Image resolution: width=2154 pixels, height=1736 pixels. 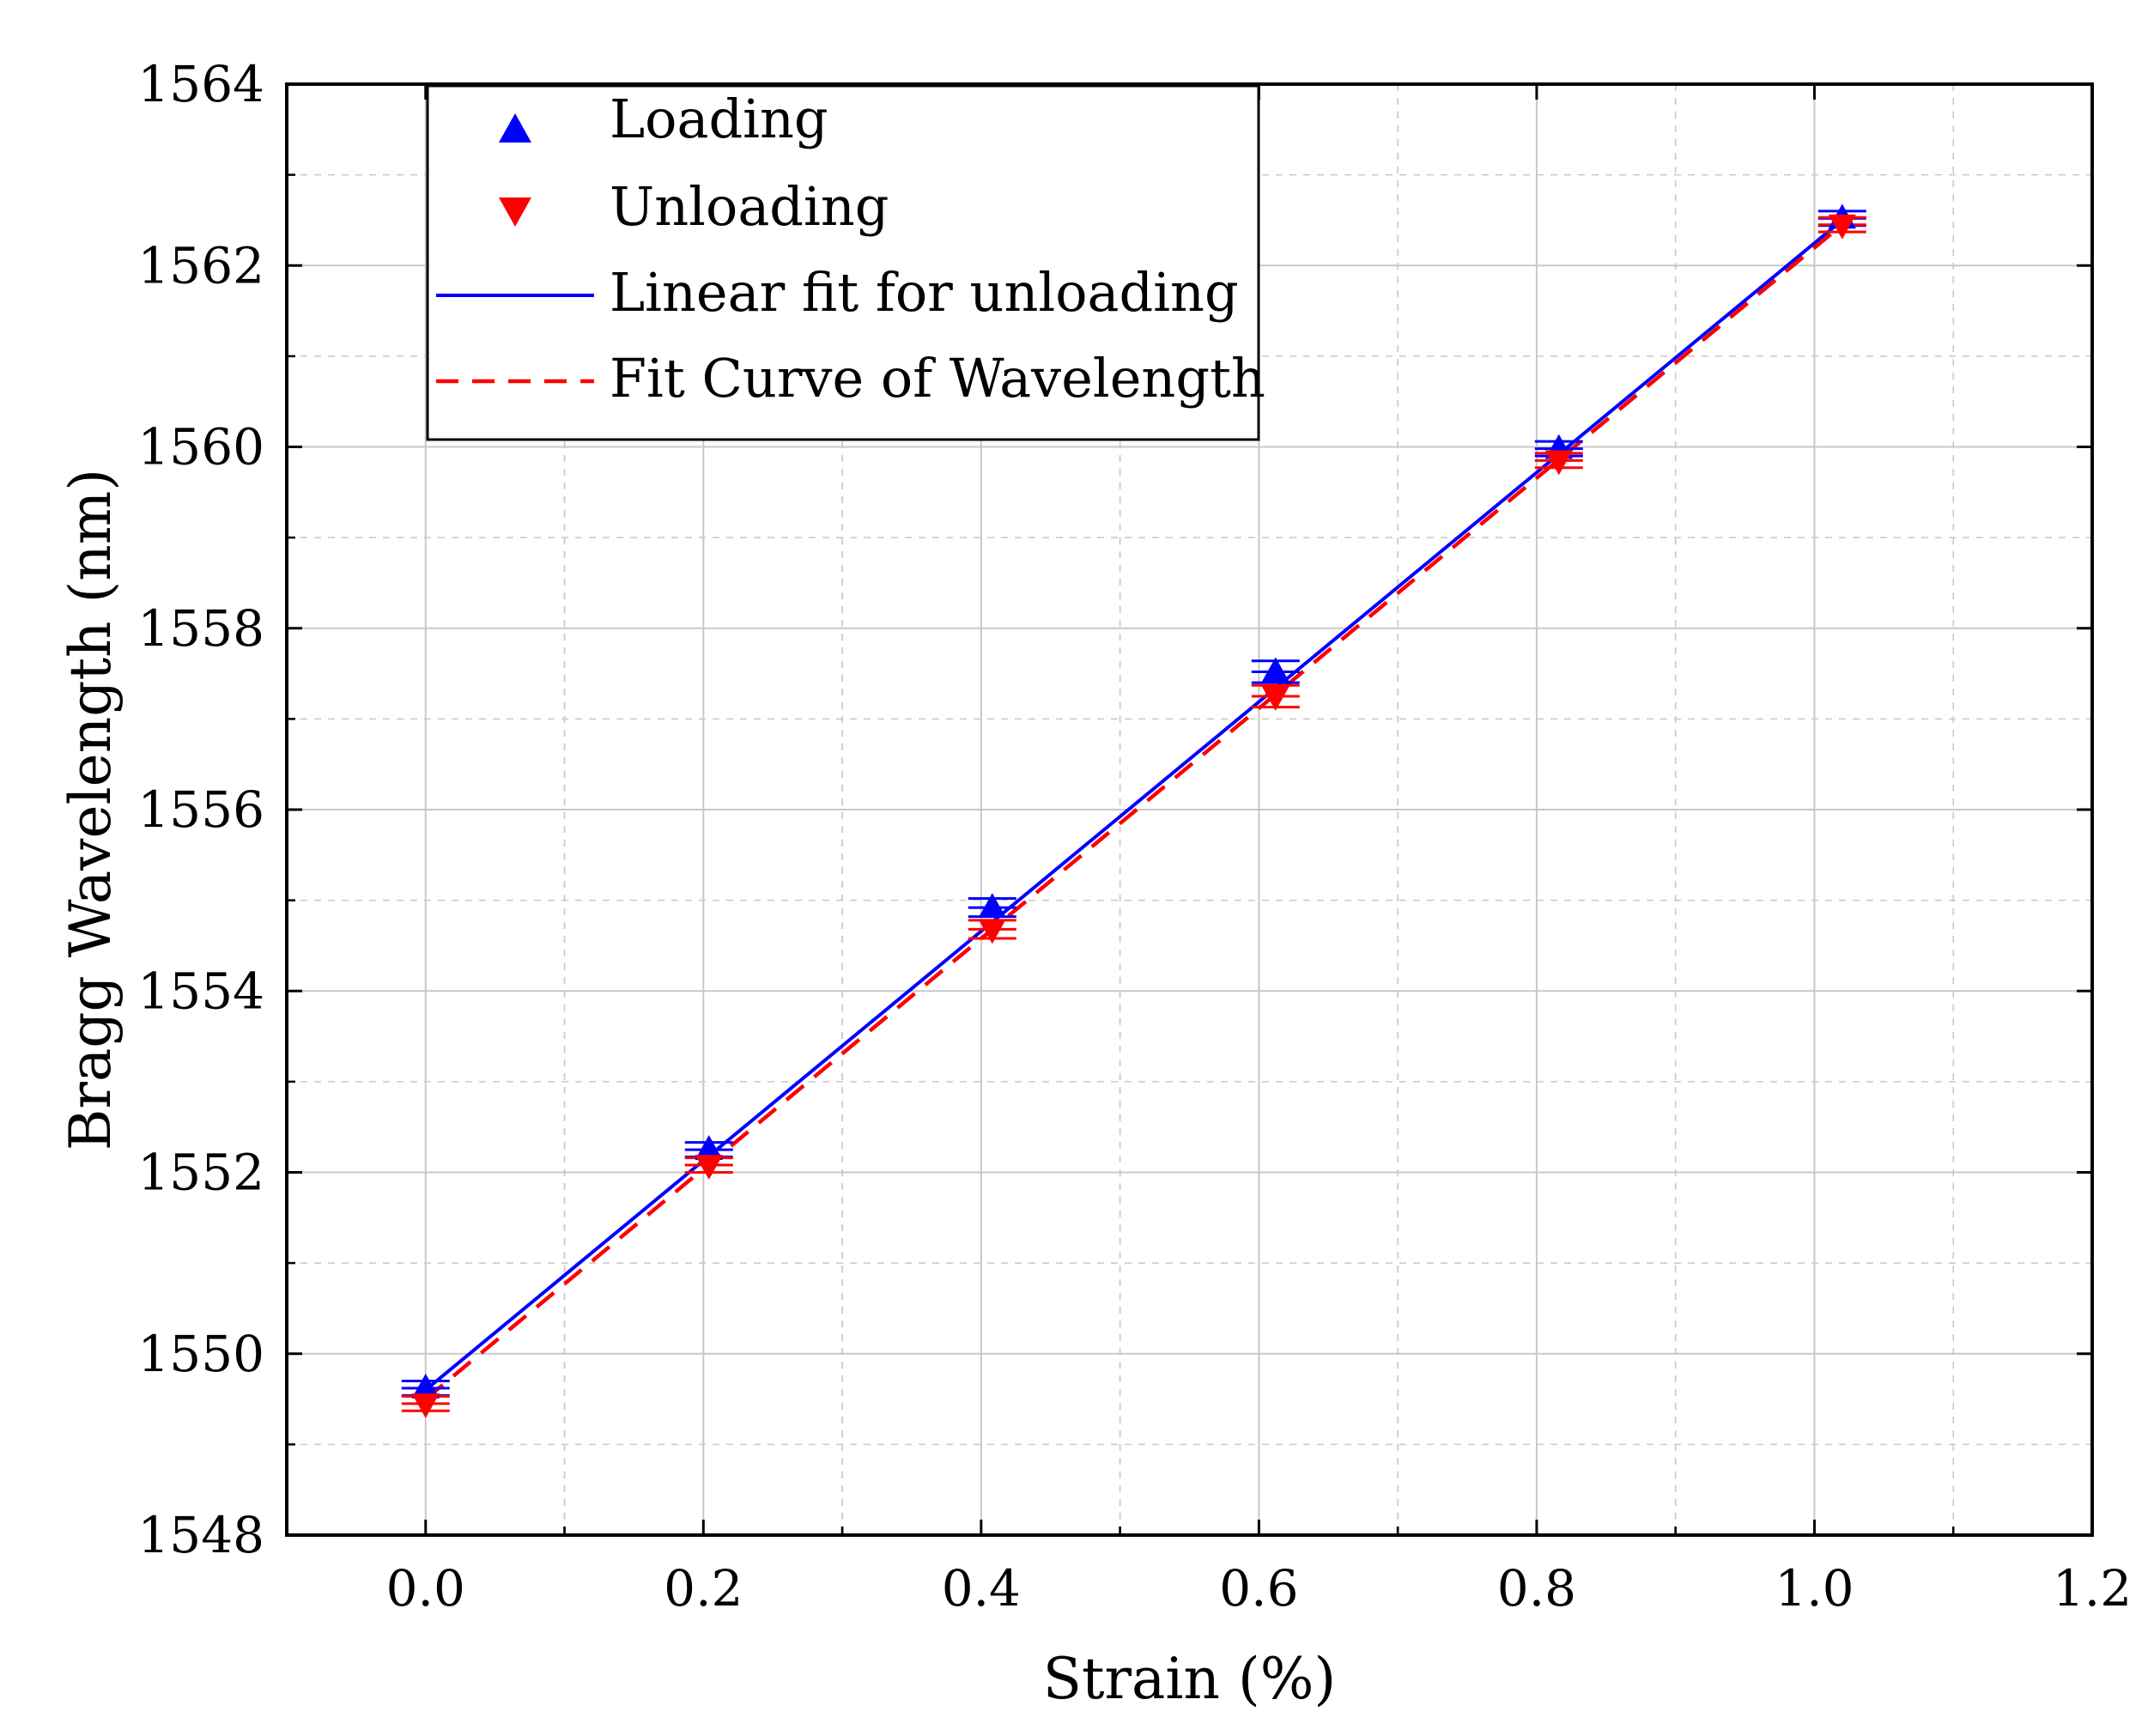 What do you see at coordinates (200, 84) in the screenshot?
I see `y-tick-label: 1564` at bounding box center [200, 84].